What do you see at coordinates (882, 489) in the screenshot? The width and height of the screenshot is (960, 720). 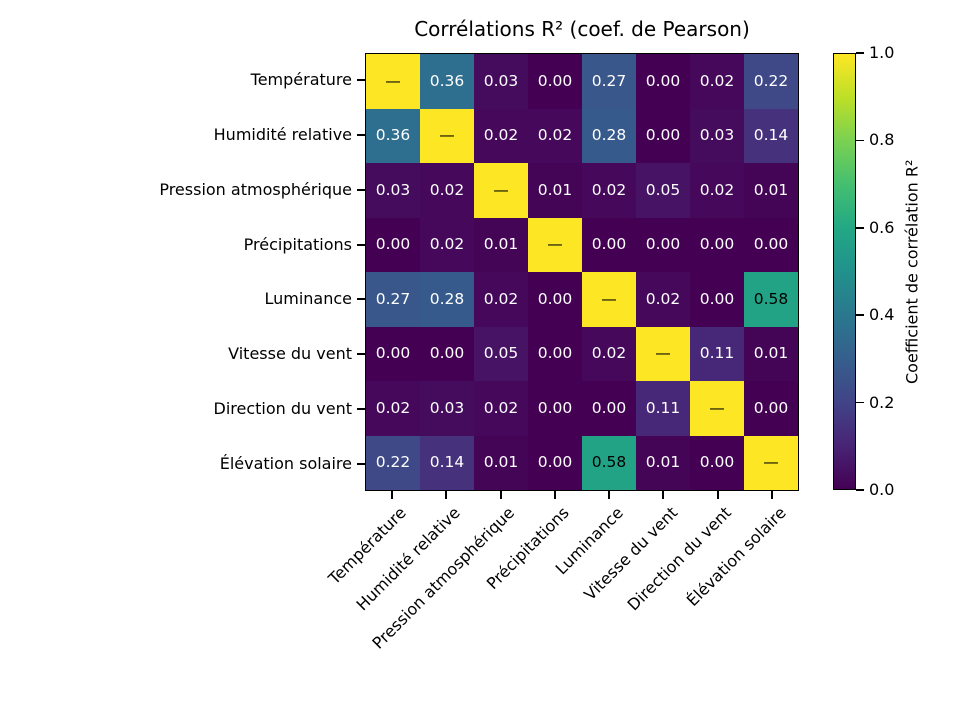 I see `colorbar-tick-label: 0.0` at bounding box center [882, 489].